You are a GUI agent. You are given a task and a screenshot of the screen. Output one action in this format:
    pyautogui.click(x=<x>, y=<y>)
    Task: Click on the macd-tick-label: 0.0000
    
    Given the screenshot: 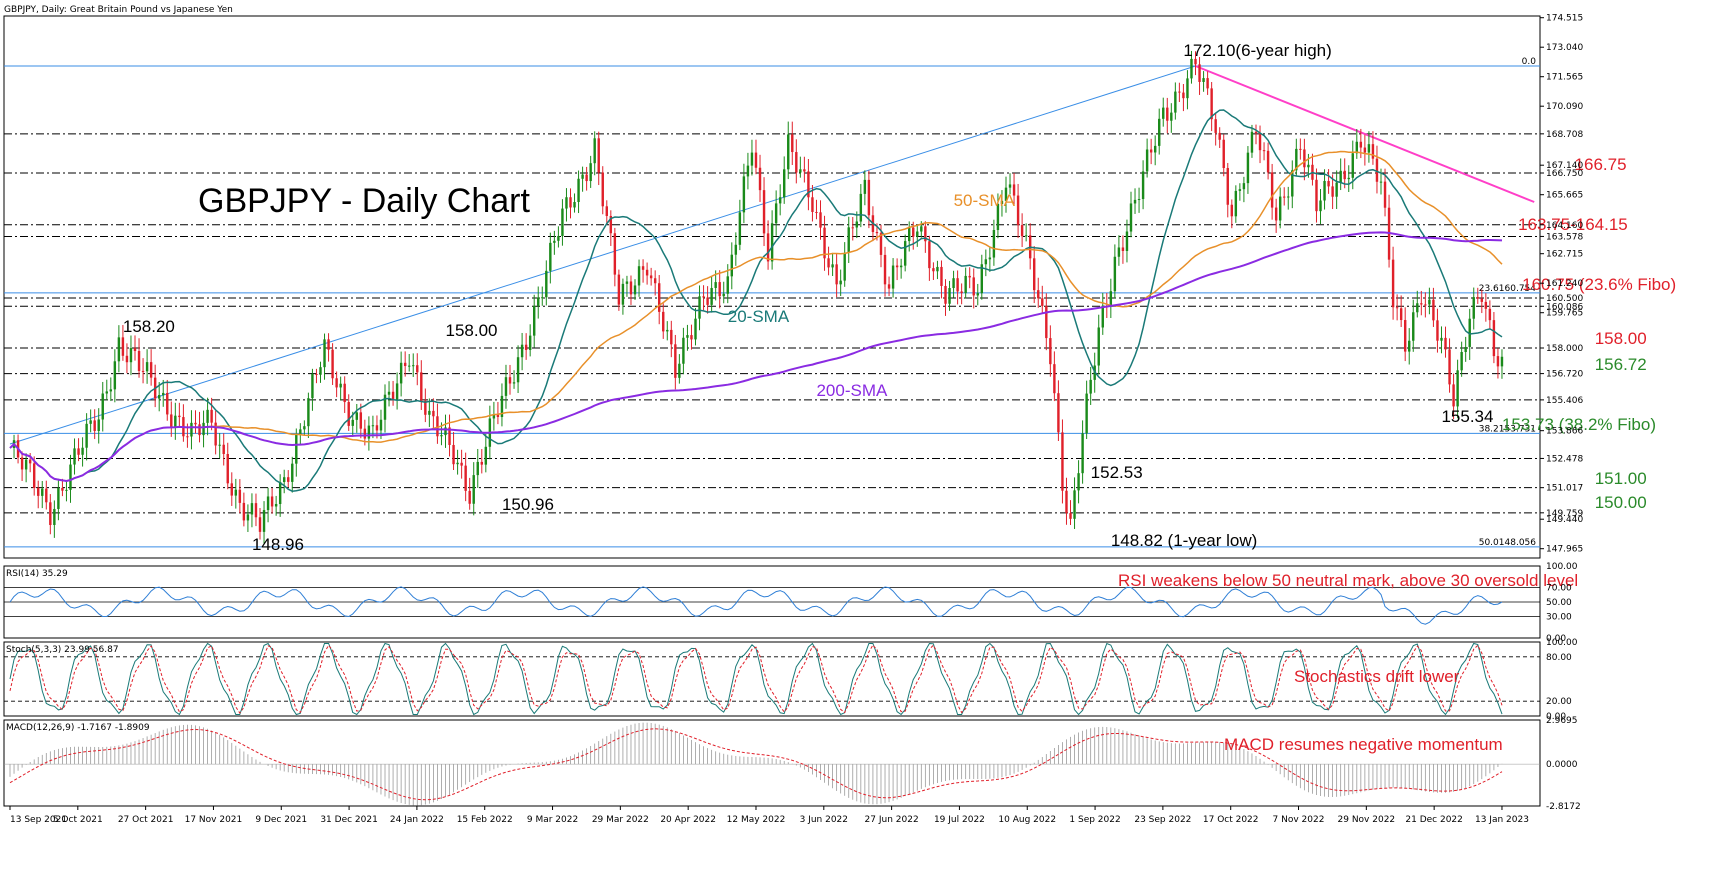 What is the action you would take?
    pyautogui.click(x=1562, y=765)
    